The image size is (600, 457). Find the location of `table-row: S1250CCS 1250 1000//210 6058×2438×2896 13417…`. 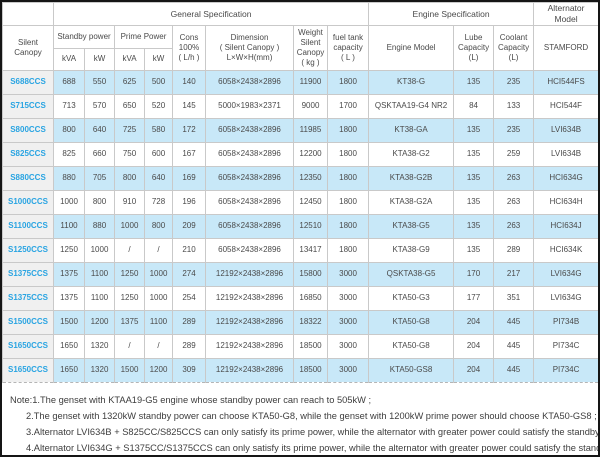

table-row: S1250CCS 1250 1000//210 6058×2438×2896 13417… is located at coordinates (300, 250).